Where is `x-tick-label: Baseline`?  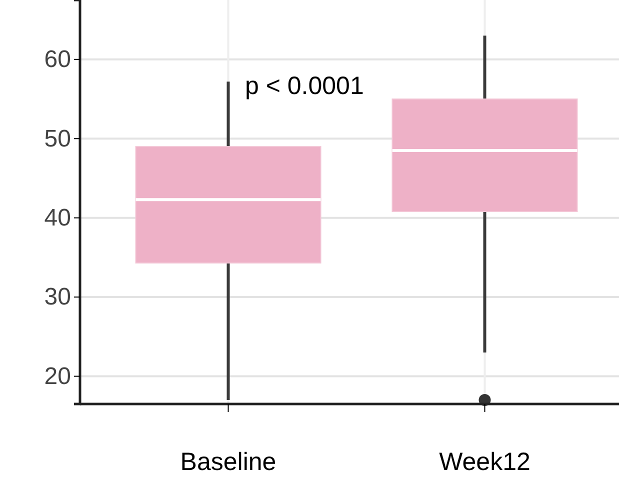 x-tick-label: Baseline is located at coordinates (228, 462).